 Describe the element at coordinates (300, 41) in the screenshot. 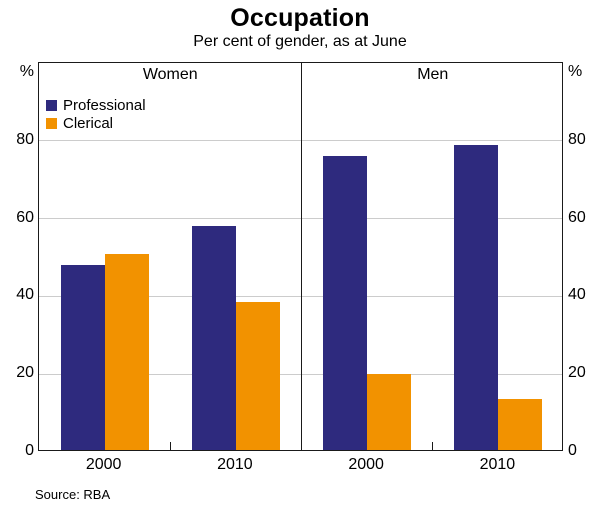

I see `chart-subtitle: Per cent of gender, as at June` at that location.